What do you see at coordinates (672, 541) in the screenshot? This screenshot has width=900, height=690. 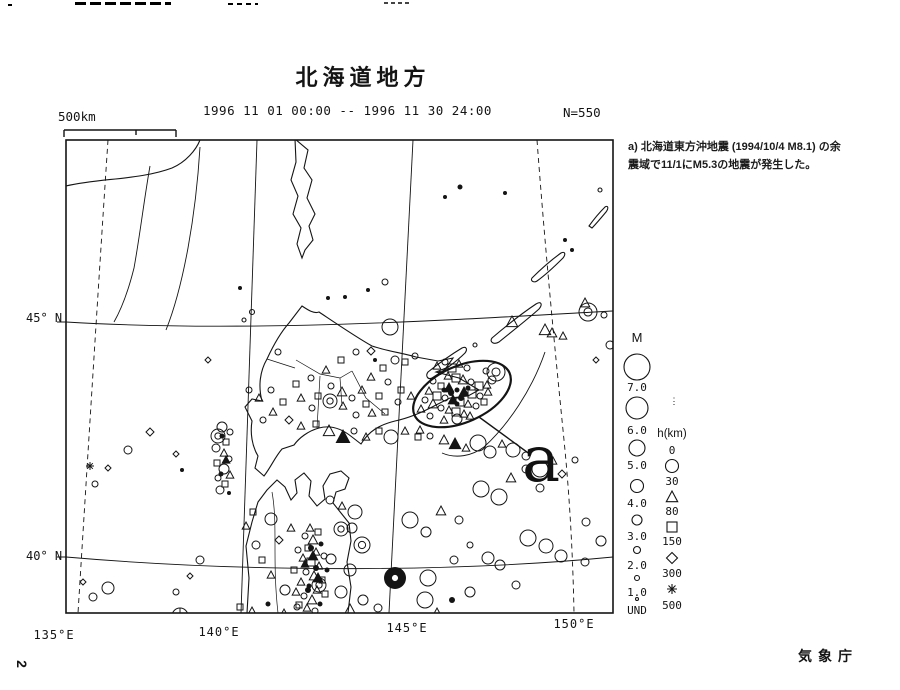 I see `legend-depth-label: 150` at bounding box center [672, 541].